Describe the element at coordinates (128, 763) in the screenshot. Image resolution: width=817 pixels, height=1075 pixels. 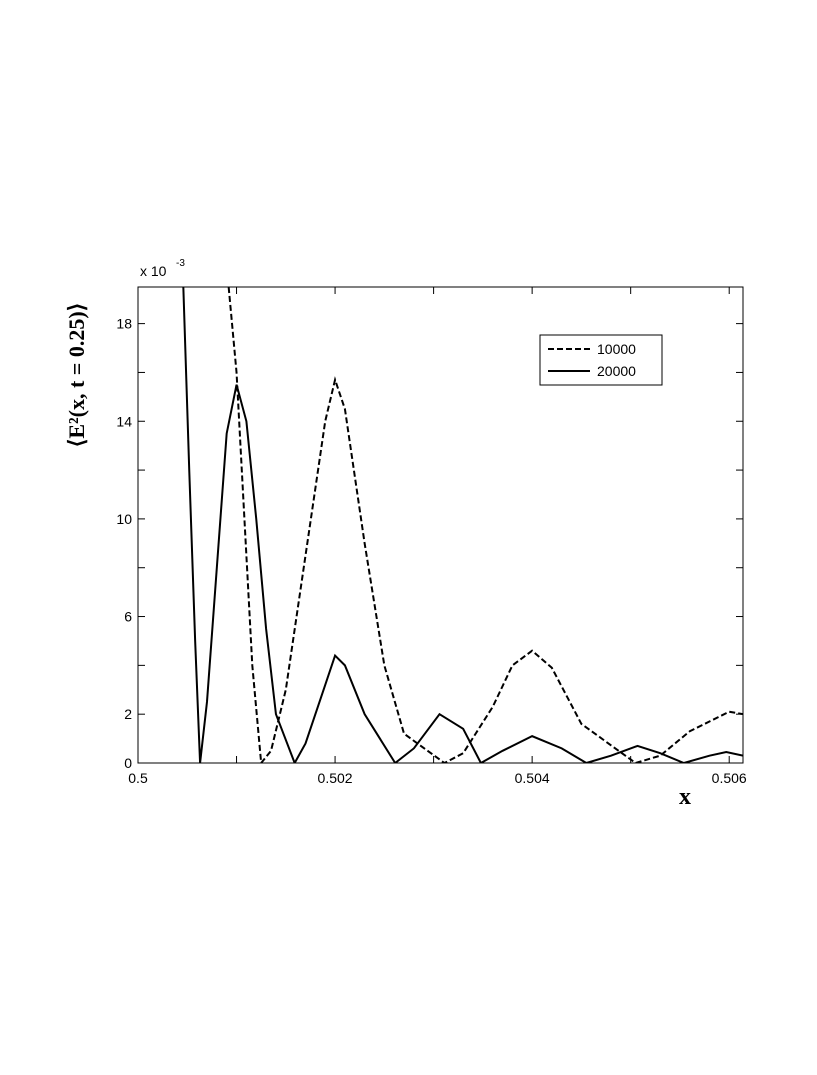
I see `y-tick-label: 0` at that location.